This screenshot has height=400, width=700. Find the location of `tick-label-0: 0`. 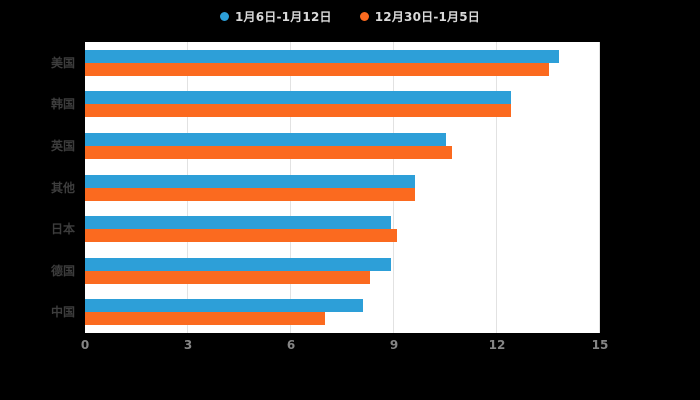

tick-label-0: 0 is located at coordinates (85, 345).